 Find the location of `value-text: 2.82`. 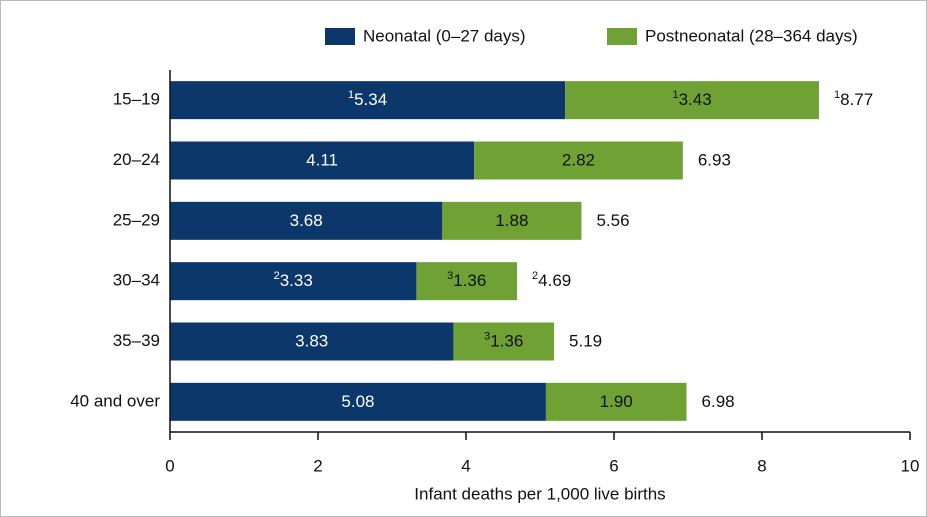

value-text: 2.82 is located at coordinates (578, 160).